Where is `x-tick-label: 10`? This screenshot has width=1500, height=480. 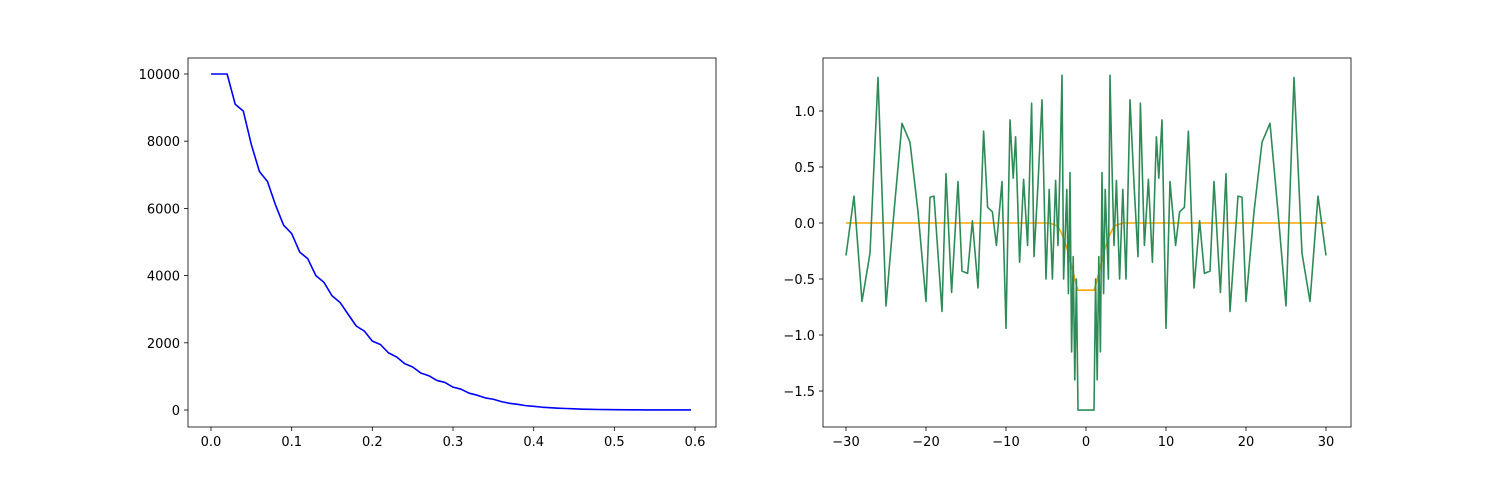 x-tick-label: 10 is located at coordinates (1166, 442).